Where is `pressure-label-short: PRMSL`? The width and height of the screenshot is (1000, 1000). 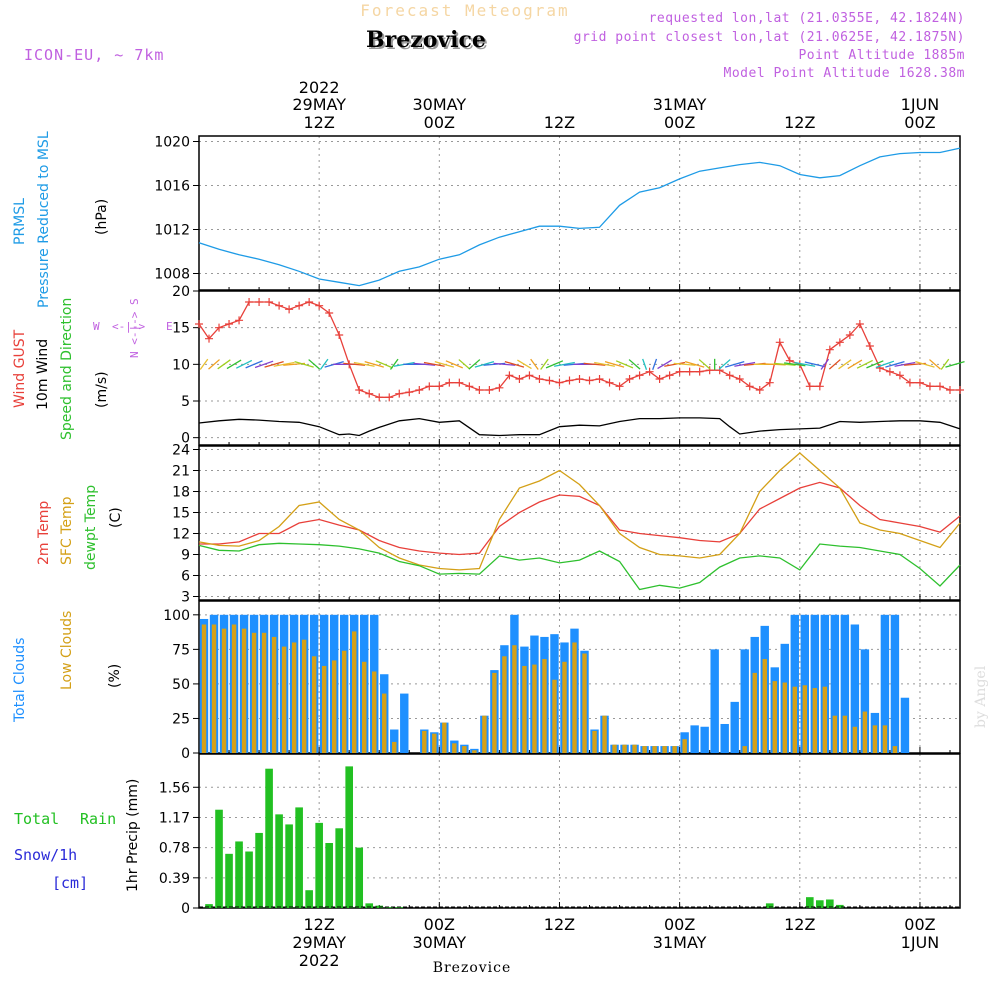
pressure-label-short: PRMSL is located at coordinates (20, 221).